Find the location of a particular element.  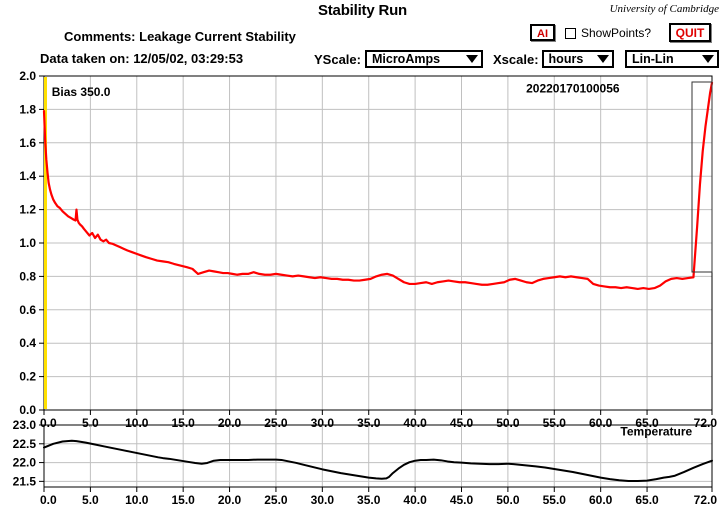

y-tick-label: 1.6 is located at coordinates (27, 143).